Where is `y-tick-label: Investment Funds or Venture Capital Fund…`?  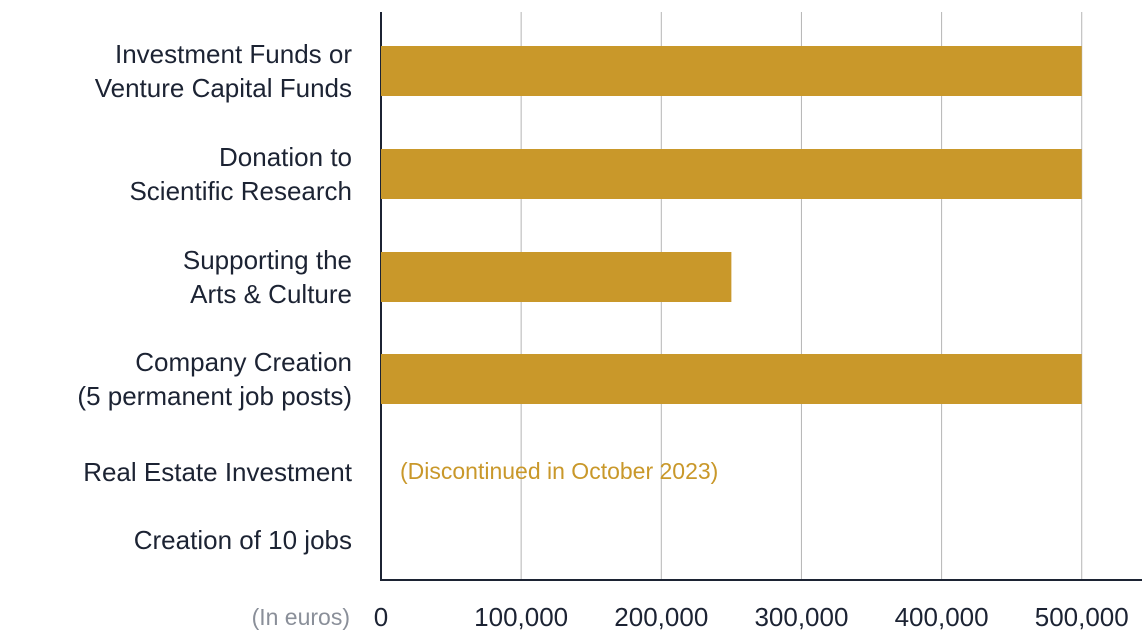 y-tick-label: Investment Funds or Venture Capital Fund… is located at coordinates (223, 71).